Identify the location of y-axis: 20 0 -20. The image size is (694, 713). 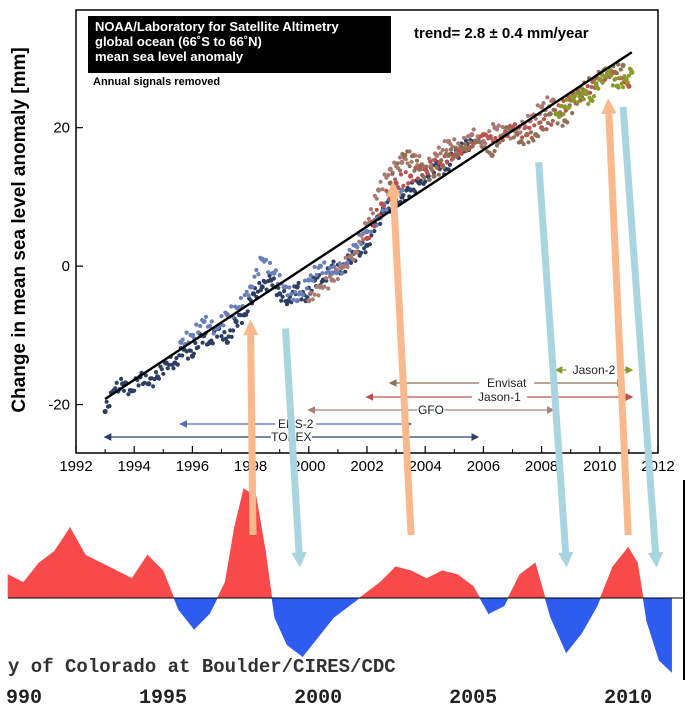
(65, 267).